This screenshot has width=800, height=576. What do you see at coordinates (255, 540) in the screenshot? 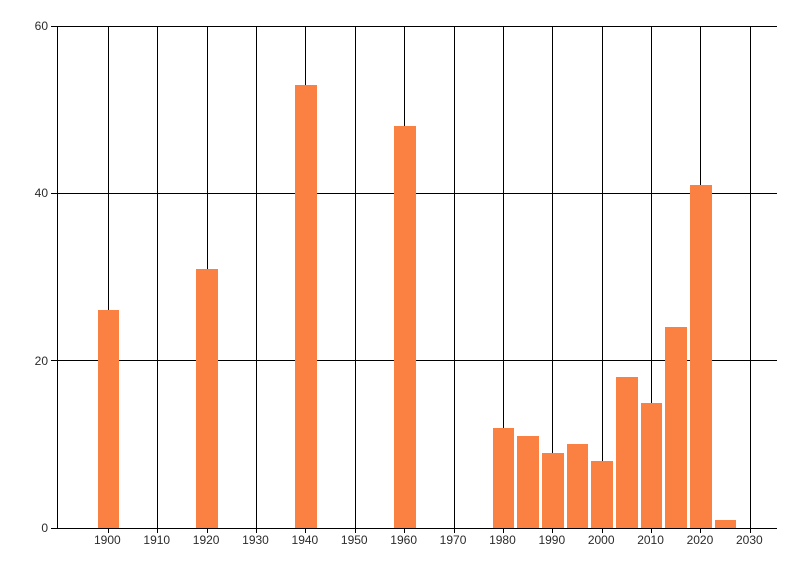
I see `x-tick-label: 1930` at bounding box center [255, 540].